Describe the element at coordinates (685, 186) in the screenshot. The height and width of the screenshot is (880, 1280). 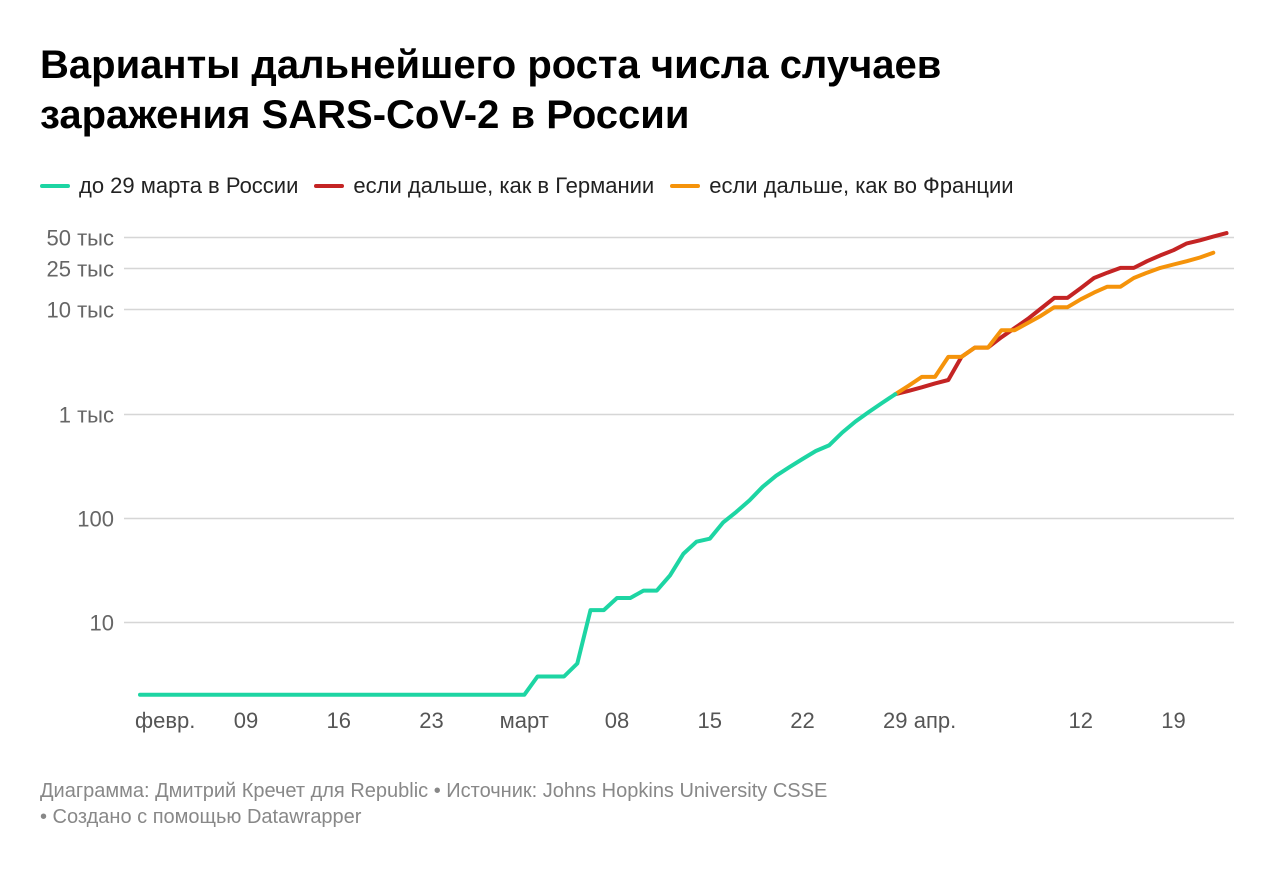
I see `legend-swatch-france` at that location.